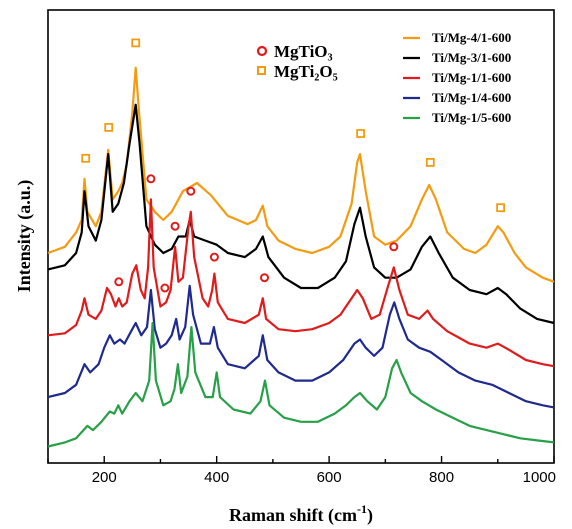  What do you see at coordinates (303, 51) in the screenshot?
I see `mgtio3-legend-label: MgTiO₃` at bounding box center [303, 51].